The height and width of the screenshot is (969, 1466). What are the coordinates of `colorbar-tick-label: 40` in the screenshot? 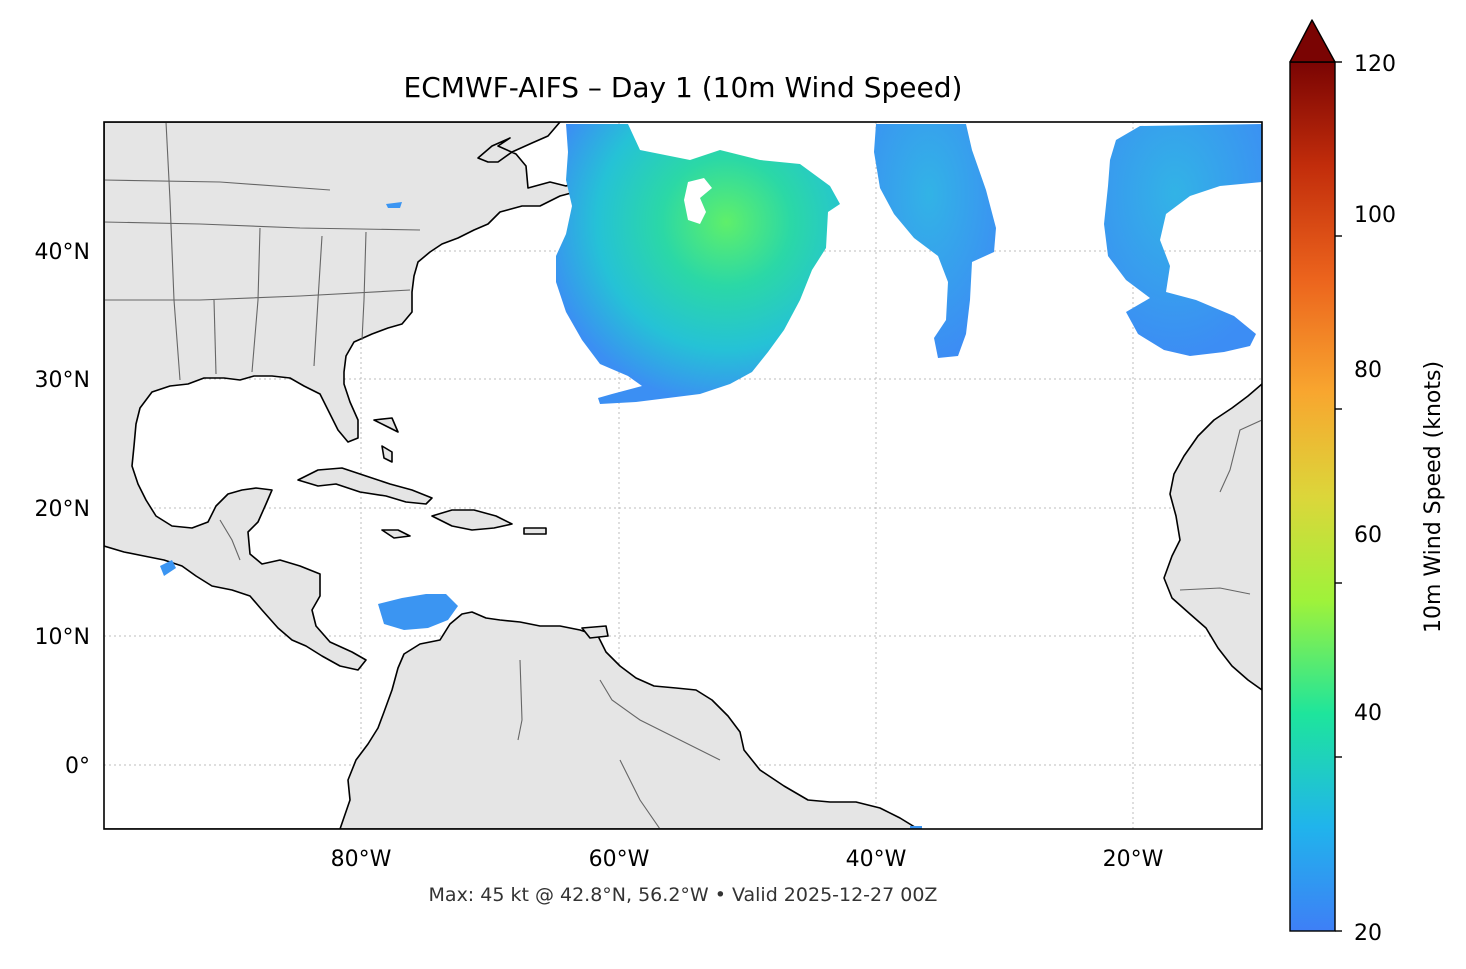 It's located at (1368, 713).